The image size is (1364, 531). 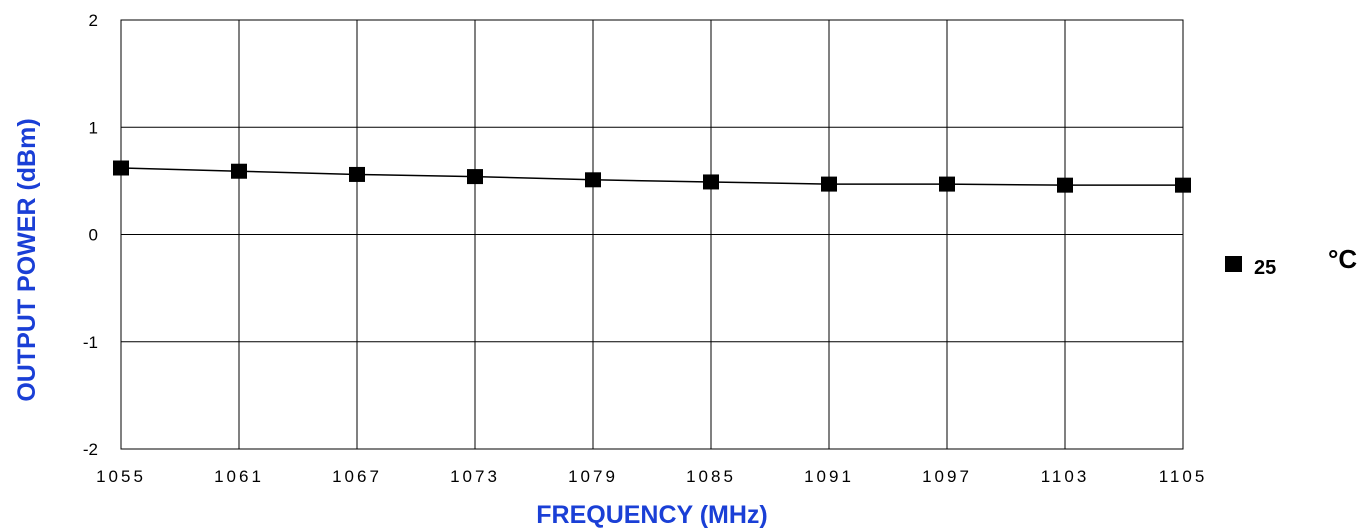 I want to click on x-tick-label: 1055, so click(x=121, y=476).